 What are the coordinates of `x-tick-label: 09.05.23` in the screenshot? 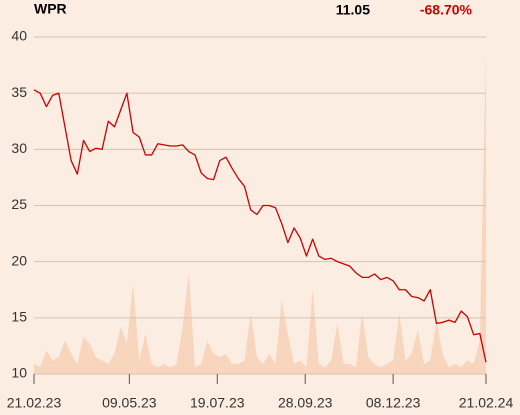 It's located at (129, 403).